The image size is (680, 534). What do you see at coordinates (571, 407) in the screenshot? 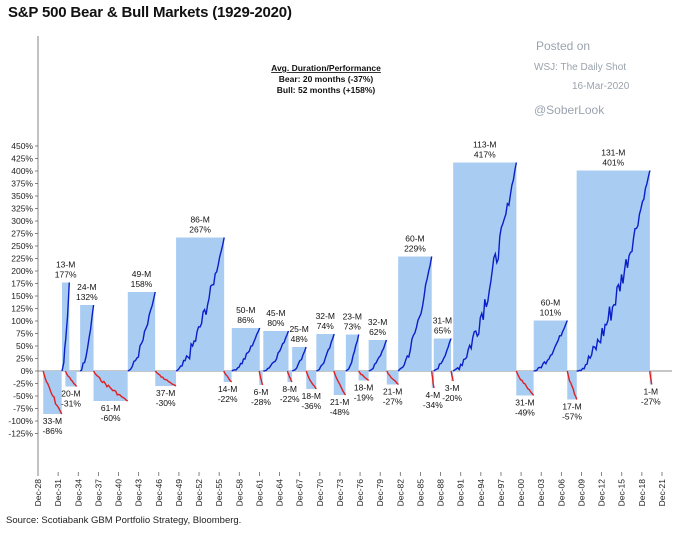
I see `bear-duration-label: 17-M` at bounding box center [571, 407].